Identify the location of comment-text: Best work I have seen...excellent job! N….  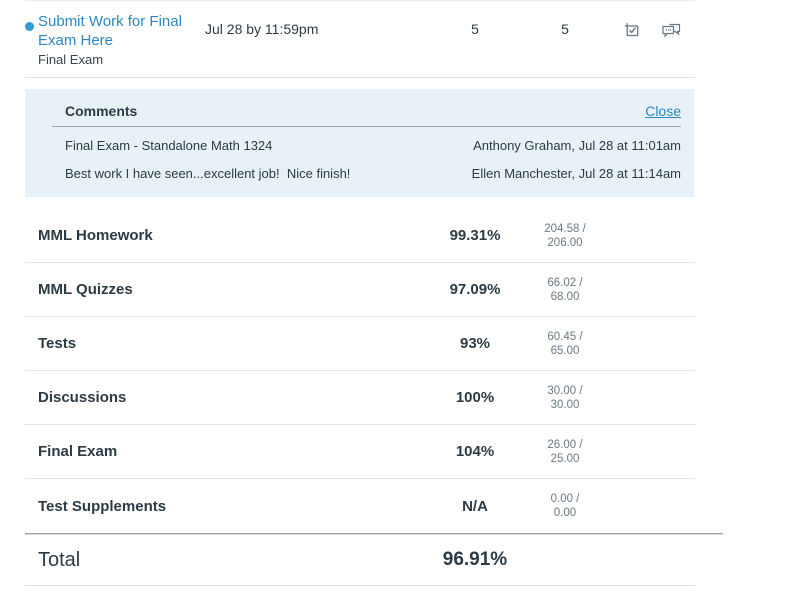
(208, 173).